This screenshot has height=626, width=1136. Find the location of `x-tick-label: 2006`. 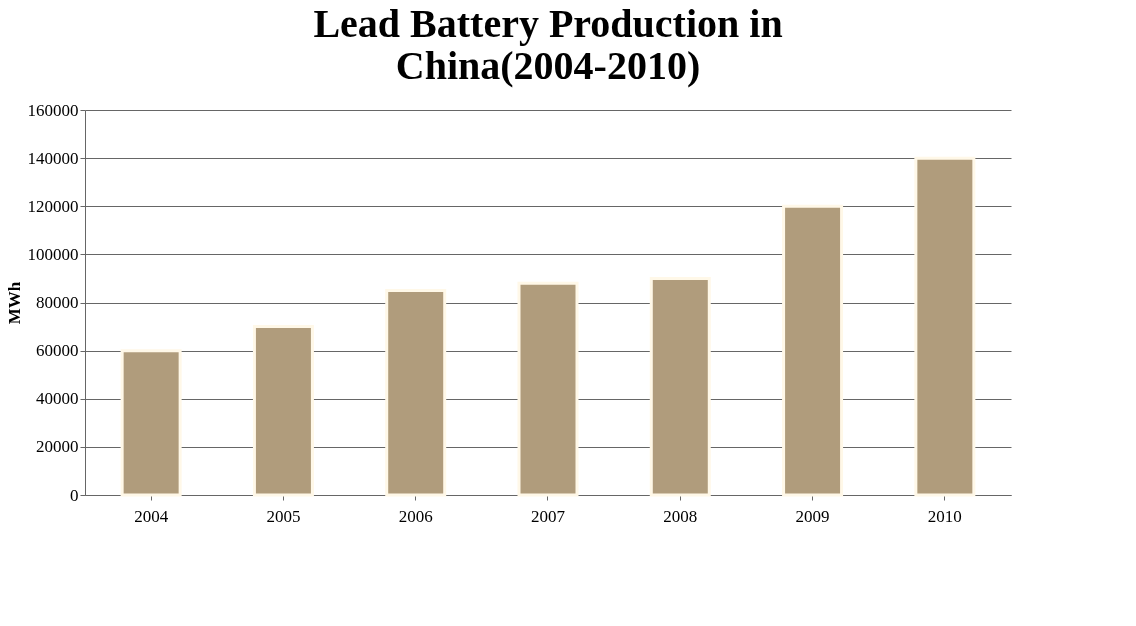

x-tick-label: 2006 is located at coordinates (415, 516).